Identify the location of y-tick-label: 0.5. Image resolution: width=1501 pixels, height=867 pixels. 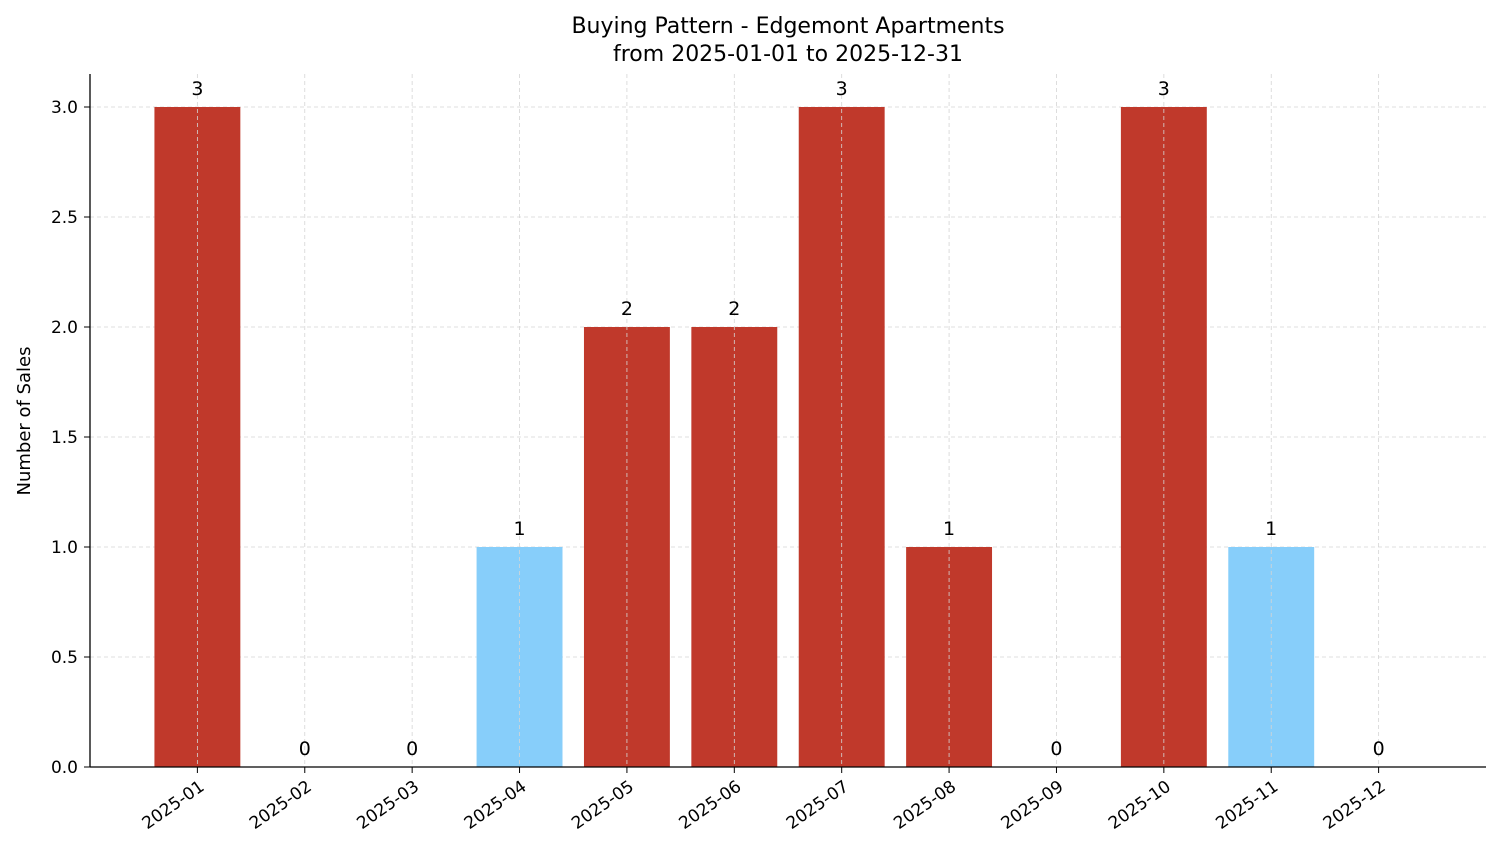
(64, 658).